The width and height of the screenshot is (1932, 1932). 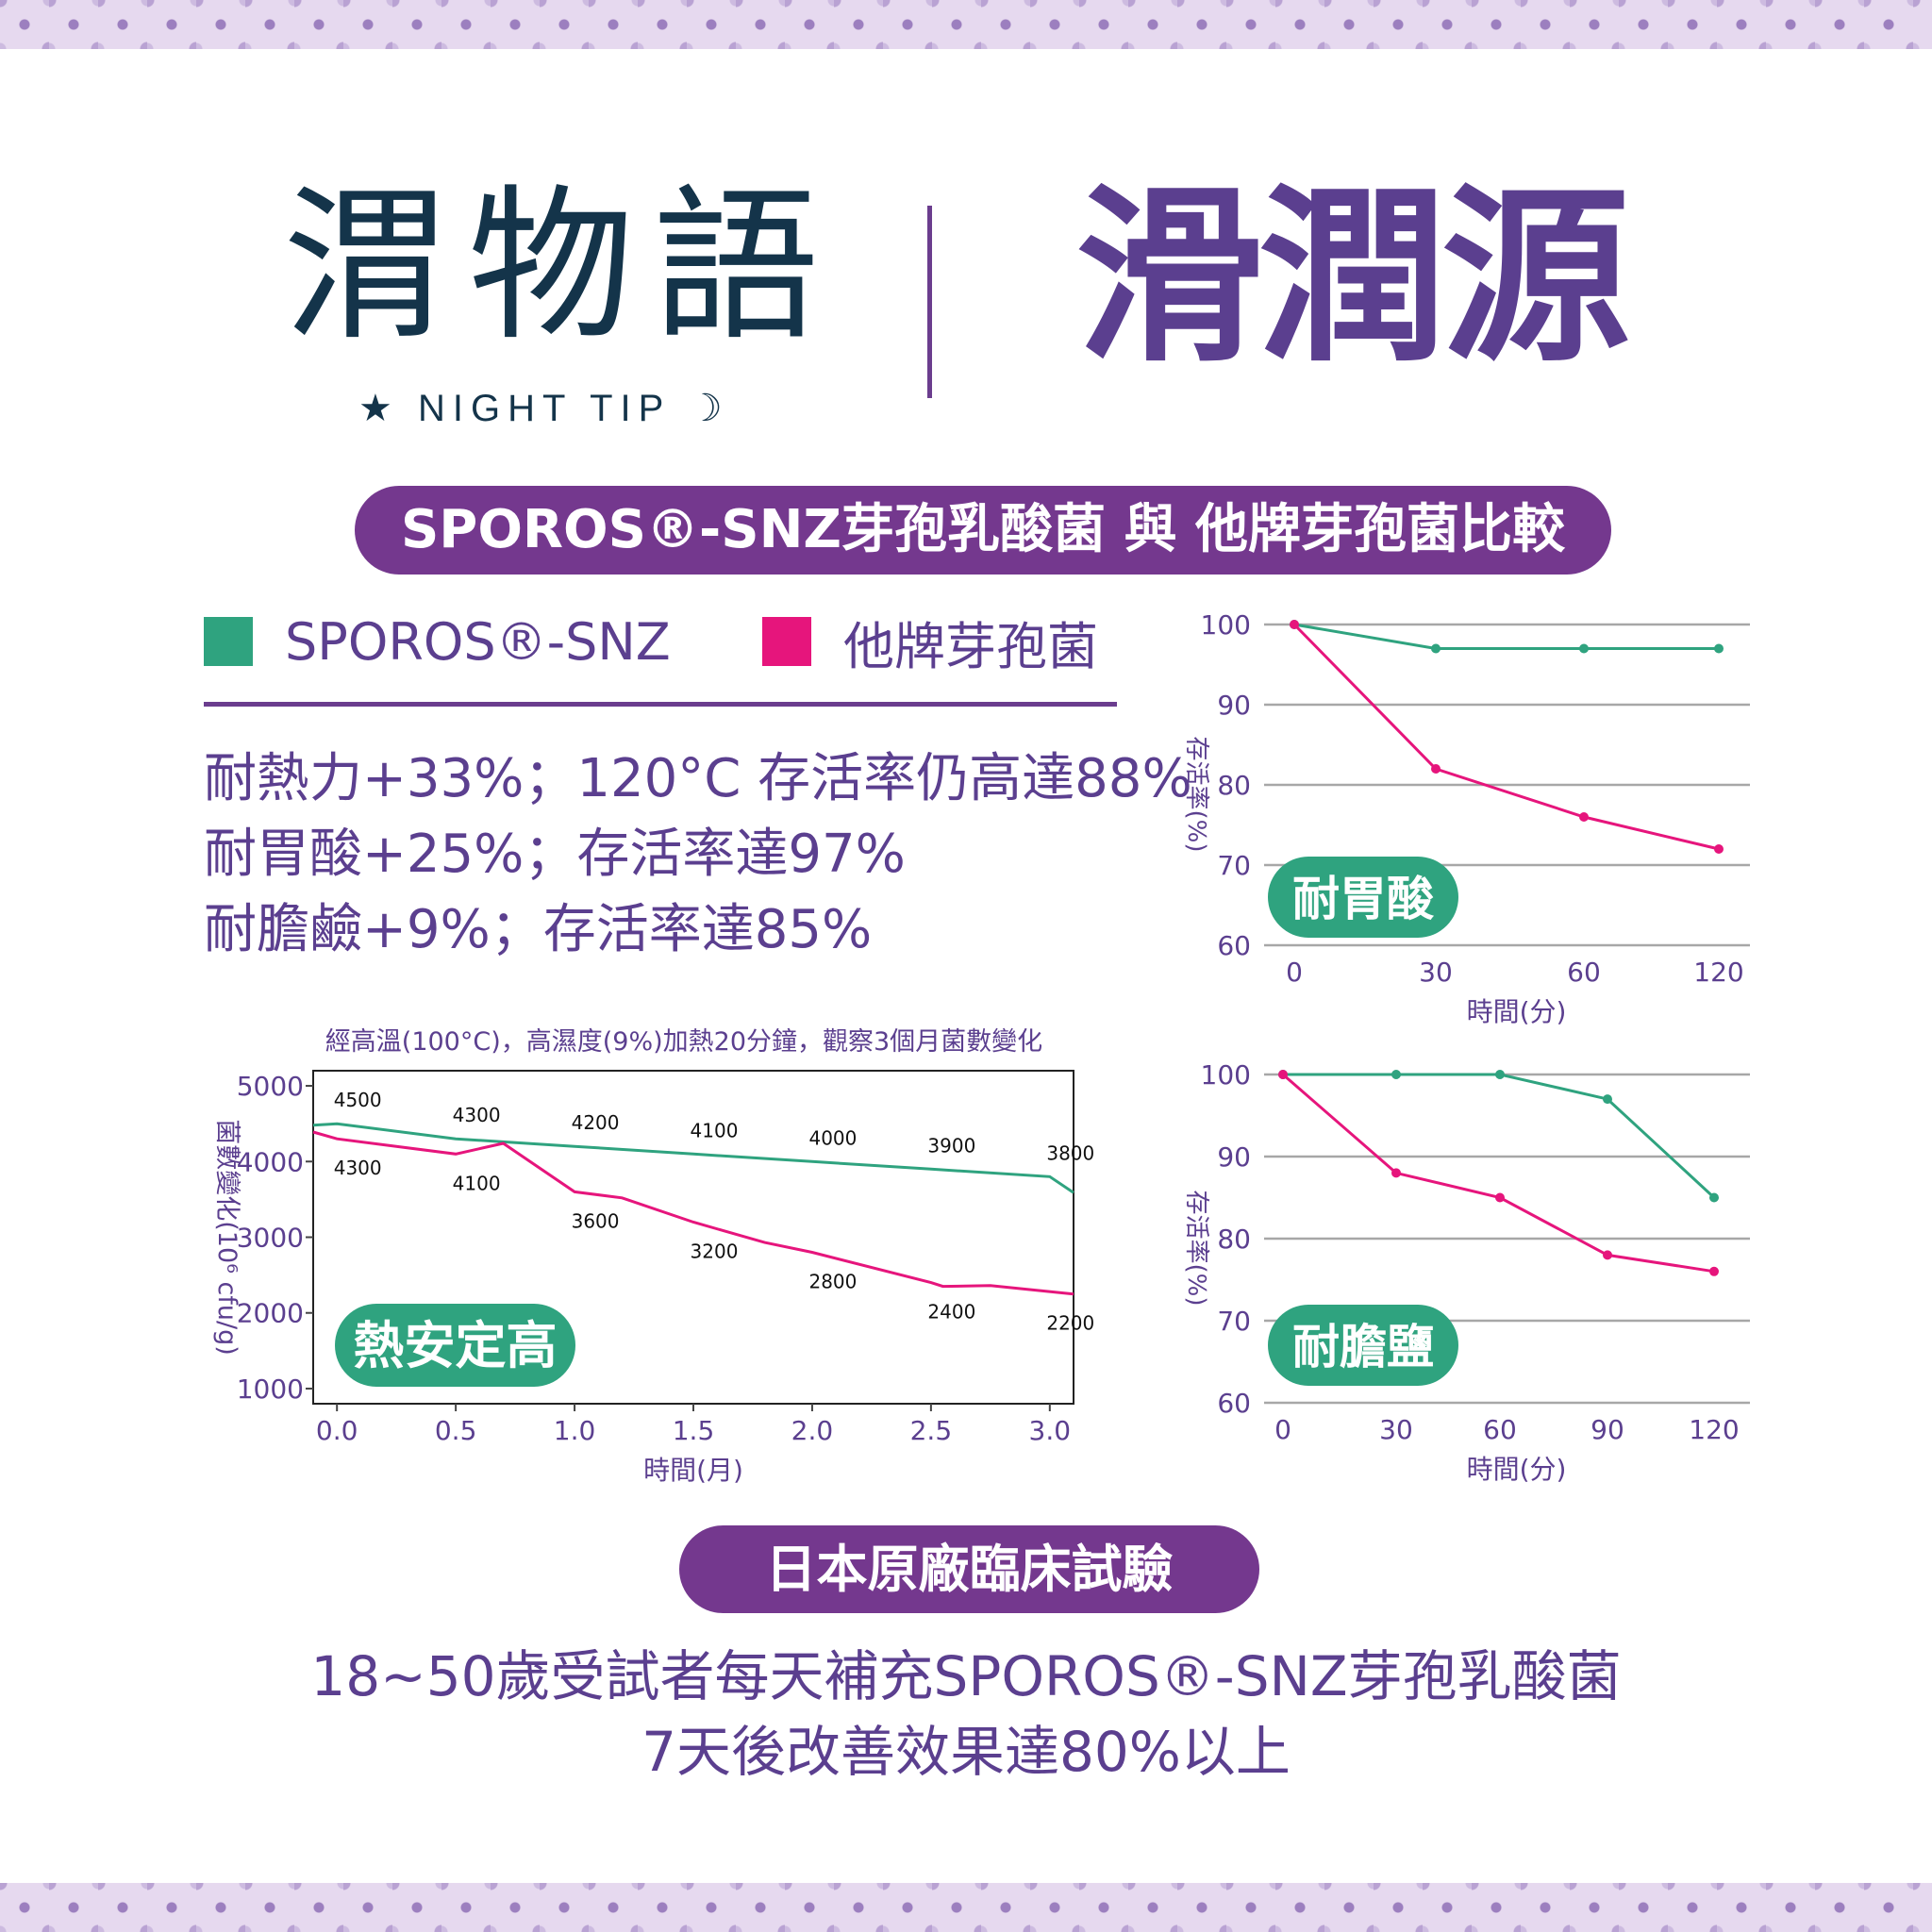 What do you see at coordinates (715, 1251) in the screenshot?
I see `data-label: 3200` at bounding box center [715, 1251].